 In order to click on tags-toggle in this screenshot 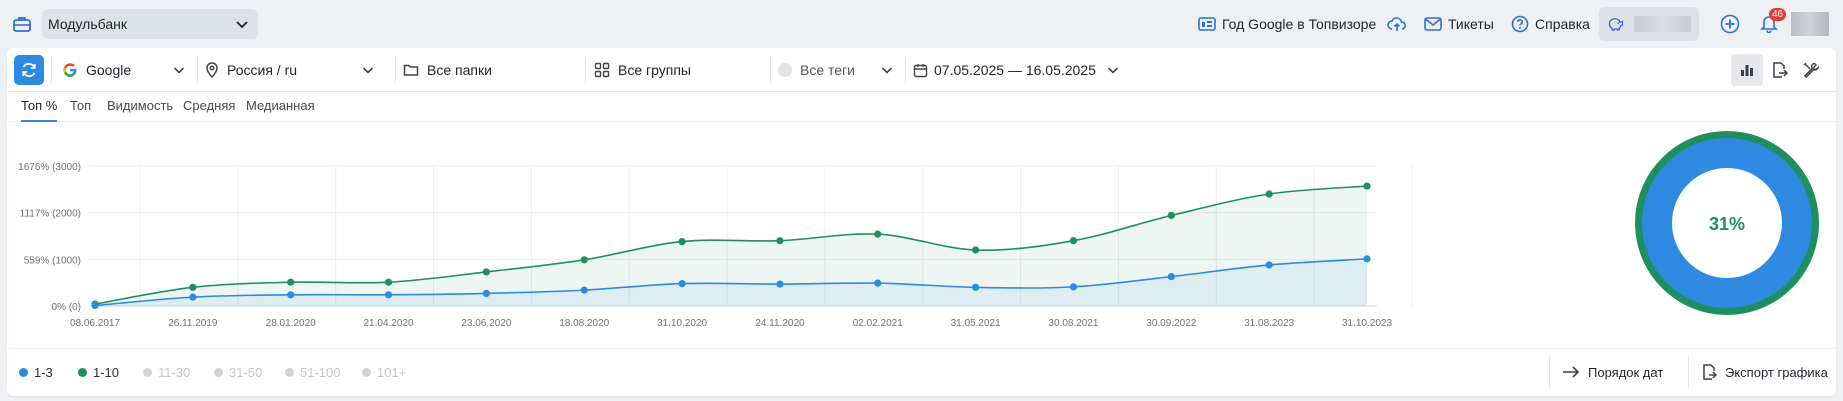, I will do `click(785, 70)`.